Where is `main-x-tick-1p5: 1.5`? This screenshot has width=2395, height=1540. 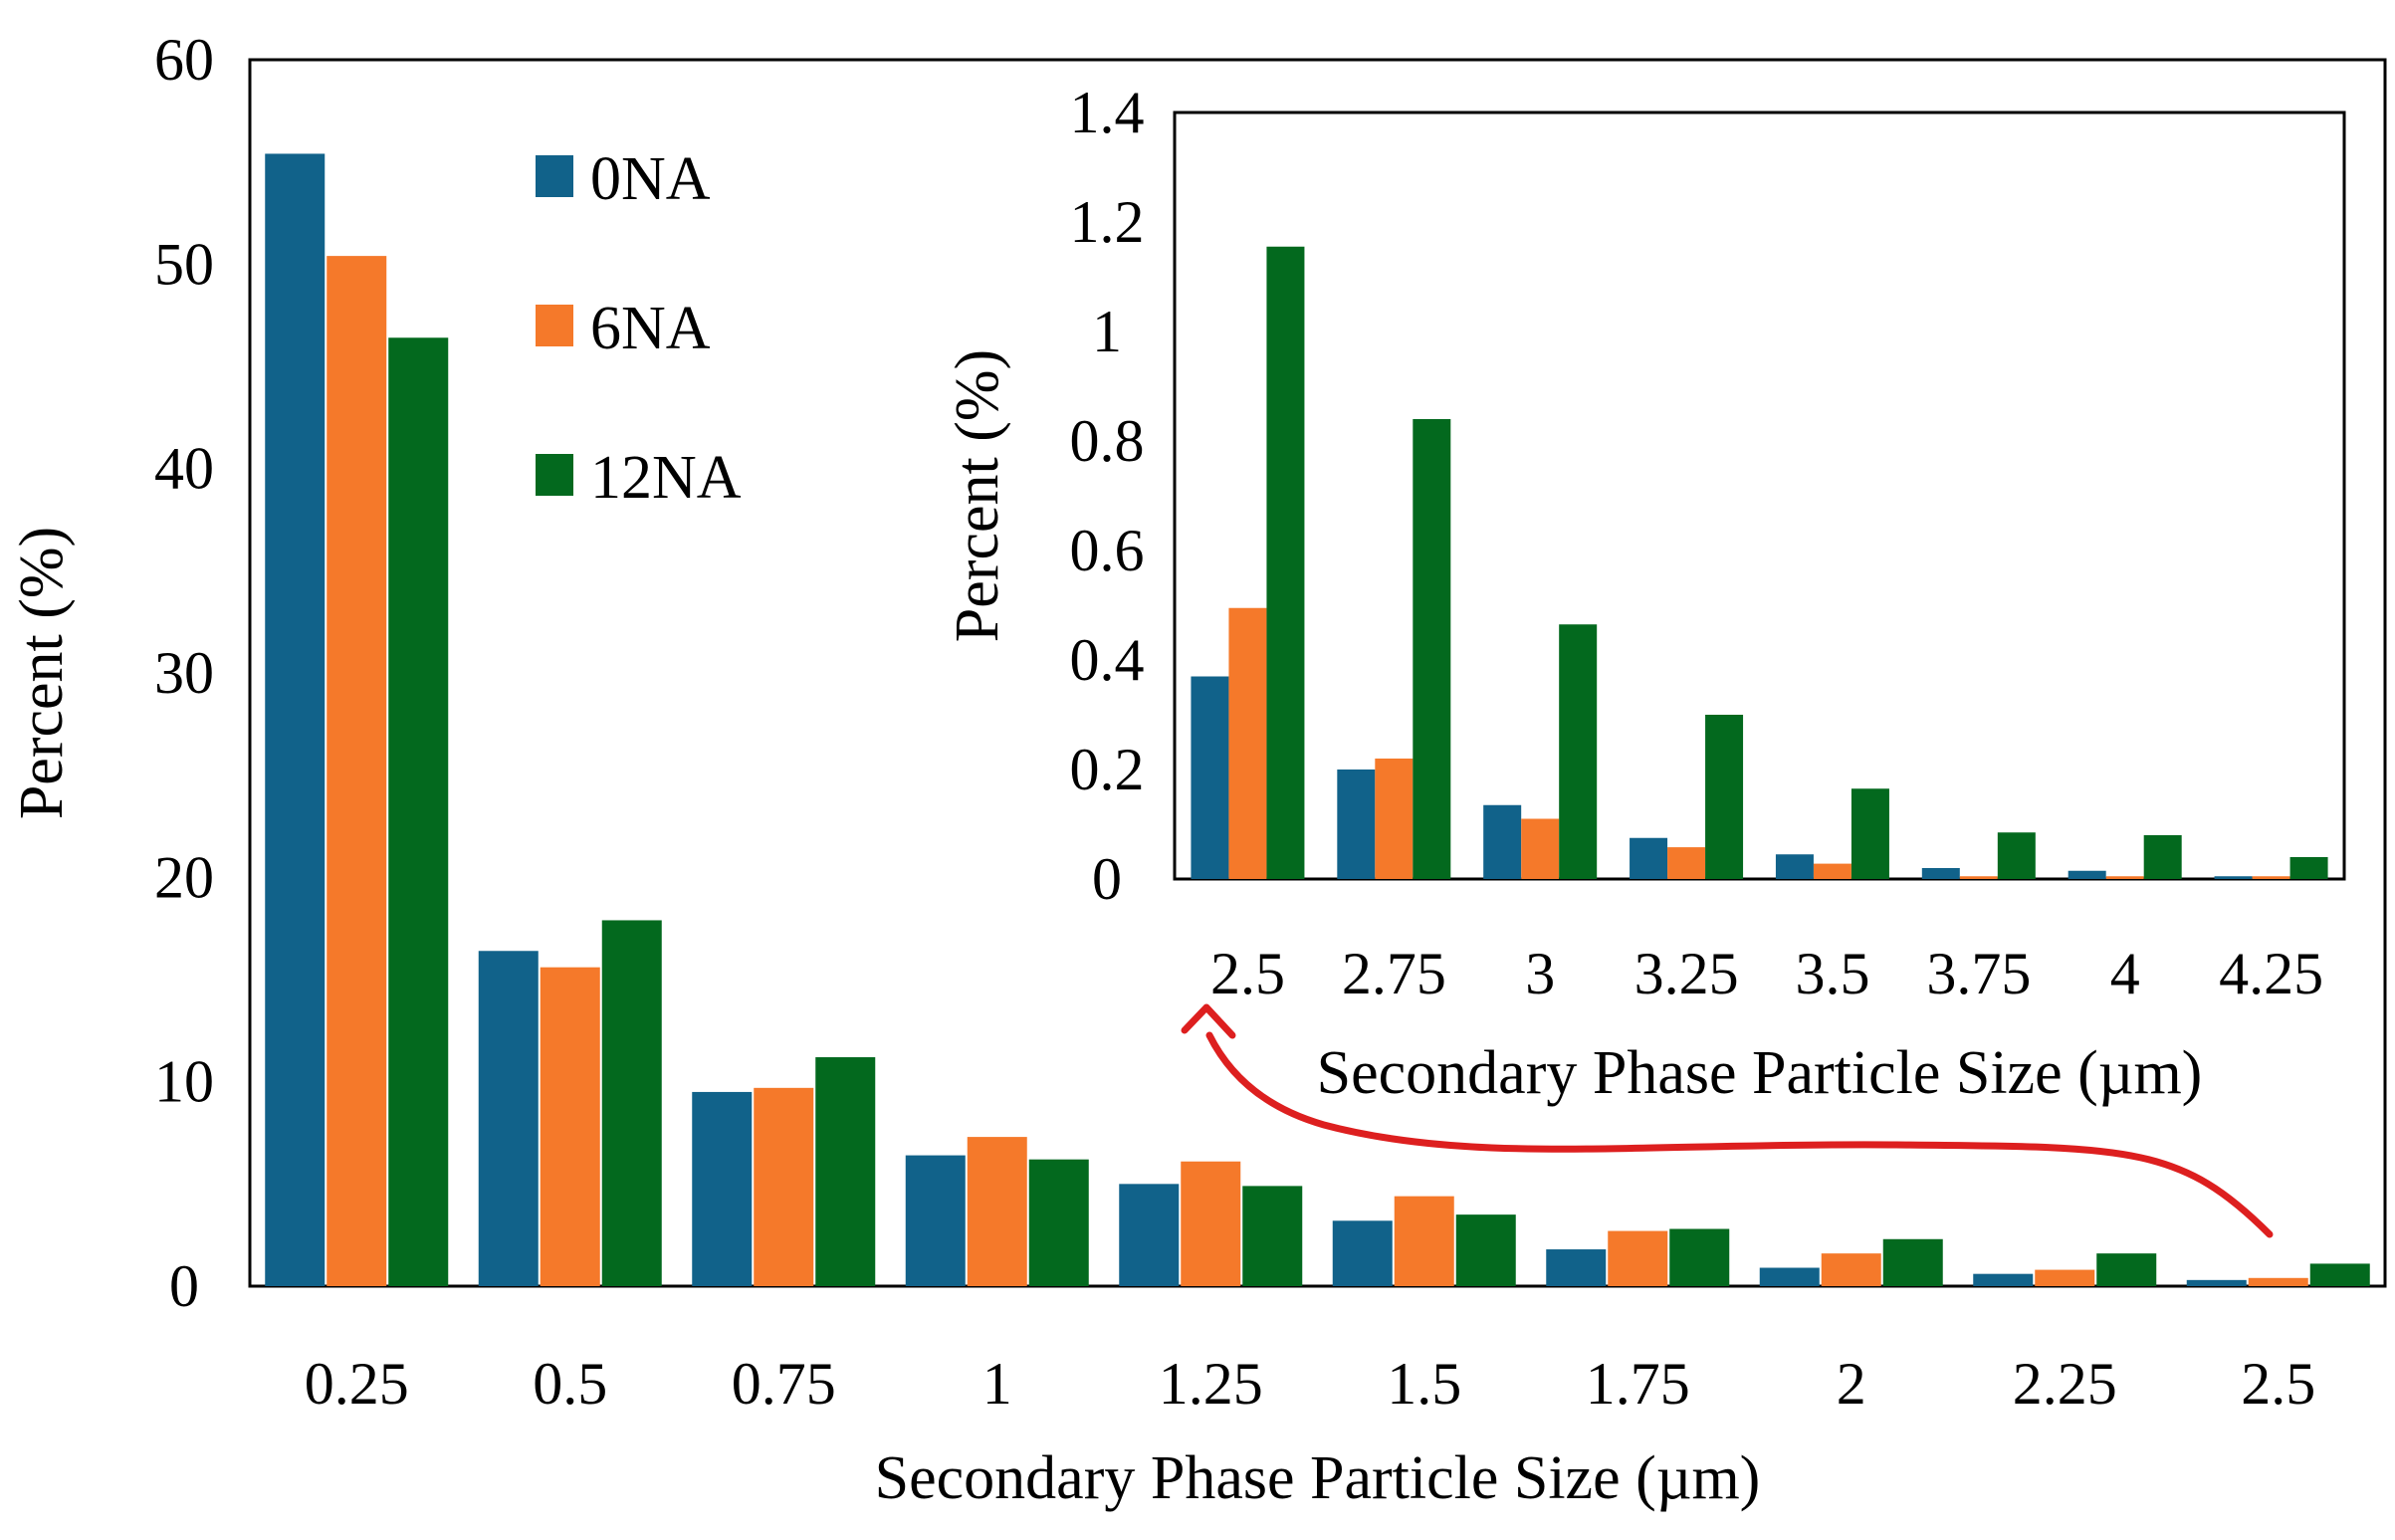 main-x-tick-1p5: 1.5 is located at coordinates (1424, 1384).